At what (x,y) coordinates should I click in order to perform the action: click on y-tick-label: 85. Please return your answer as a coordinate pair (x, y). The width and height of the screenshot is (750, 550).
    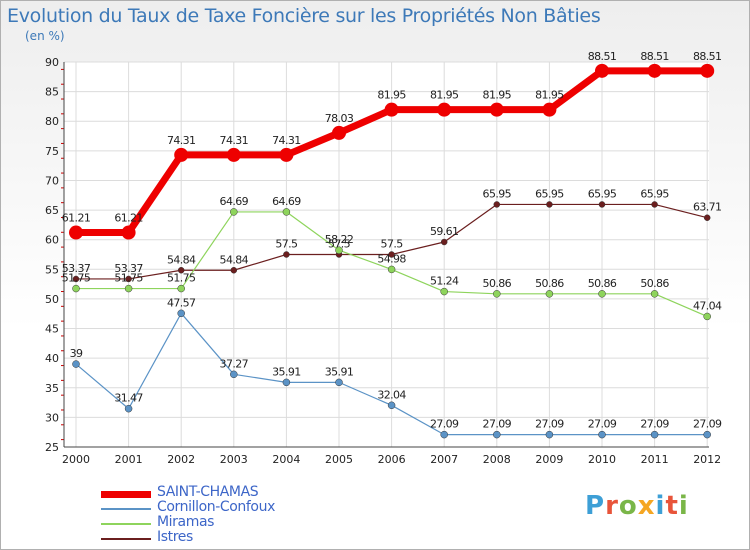
    Looking at the image, I should click on (52, 92).